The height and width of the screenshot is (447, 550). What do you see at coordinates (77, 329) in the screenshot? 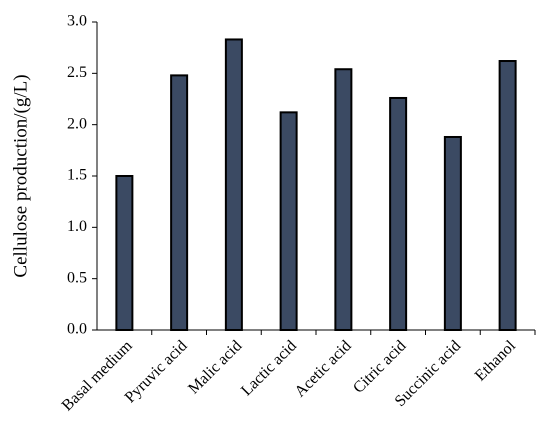
I see `y-tick-label: 0.0` at bounding box center [77, 329].